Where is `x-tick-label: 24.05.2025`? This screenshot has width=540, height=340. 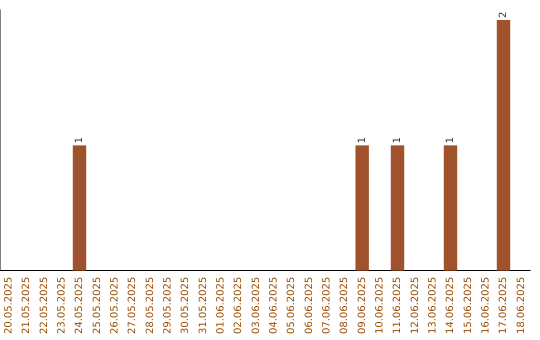 x-tick-label: 24.05.2025 is located at coordinates (80, 305).